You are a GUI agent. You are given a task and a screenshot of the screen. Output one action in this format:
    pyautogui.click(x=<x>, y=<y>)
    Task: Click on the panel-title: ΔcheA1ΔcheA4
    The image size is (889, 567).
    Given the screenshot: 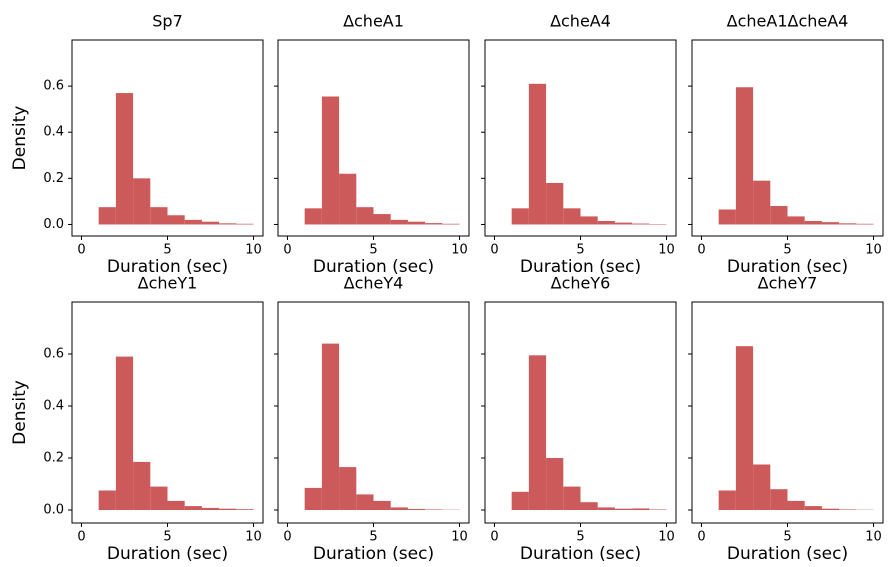 What is the action you would take?
    pyautogui.click(x=788, y=21)
    